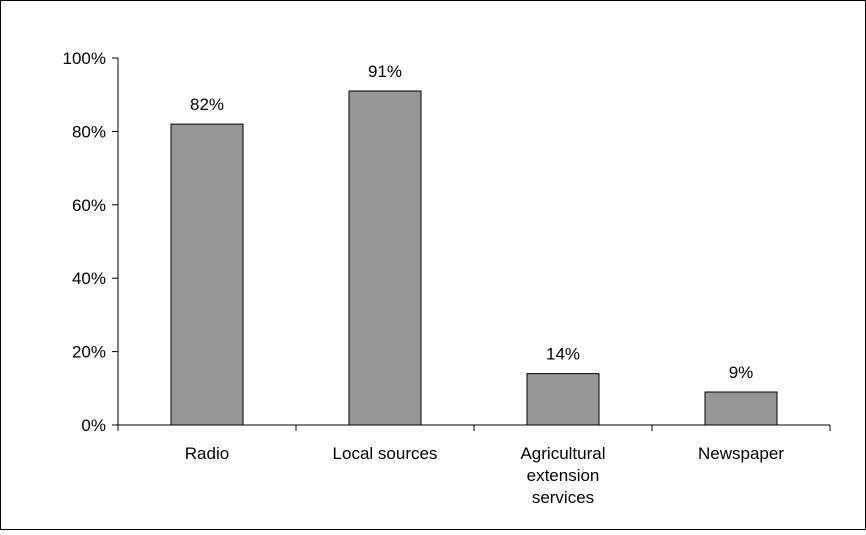 This screenshot has height=535, width=866. Describe the element at coordinates (84, 58) in the screenshot. I see `y-tick-label: 100%` at that location.